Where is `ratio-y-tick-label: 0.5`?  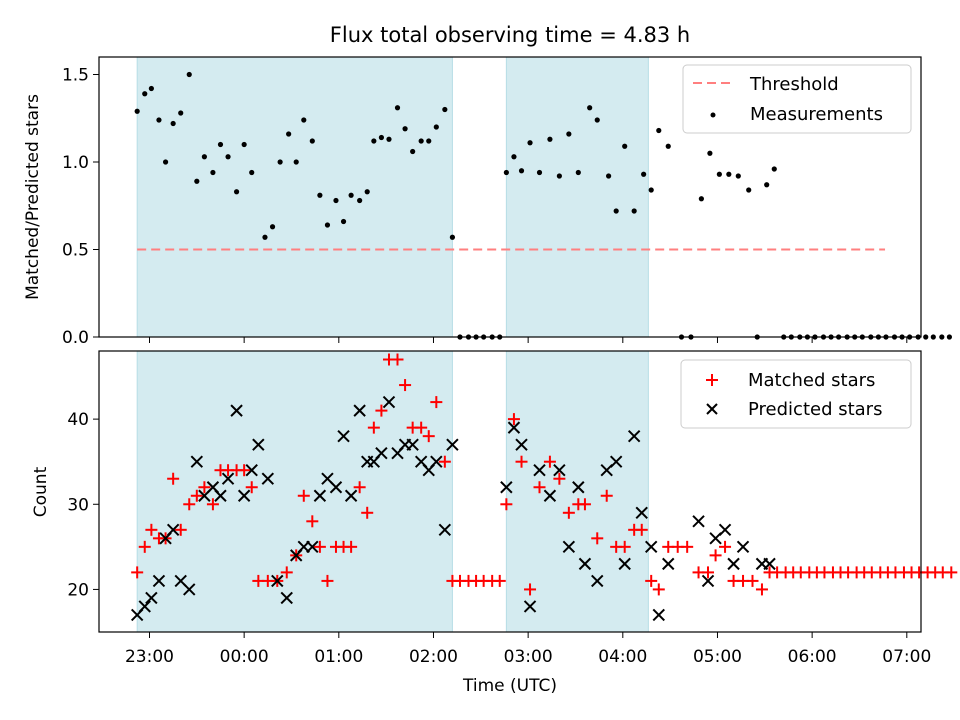
ratio-y-tick-label: 0.5 is located at coordinates (75, 251).